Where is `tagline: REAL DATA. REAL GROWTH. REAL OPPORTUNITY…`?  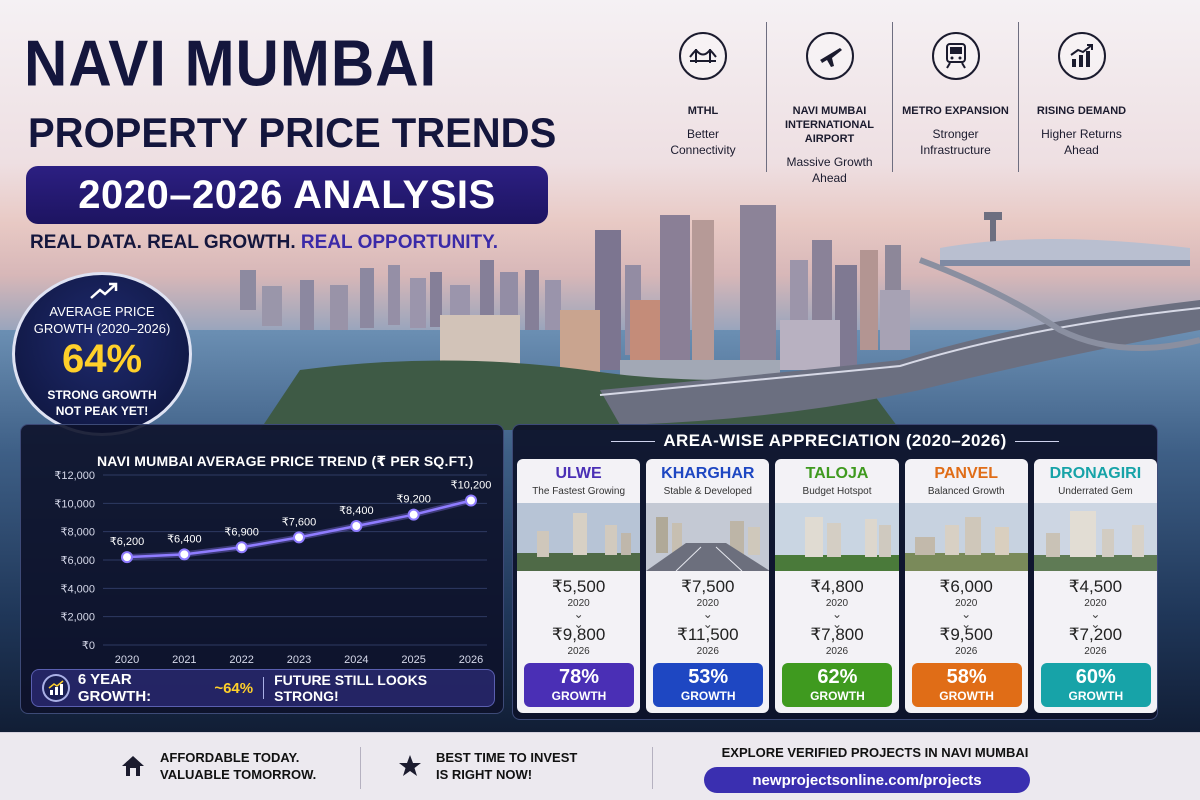
tagline: REAL DATA. REAL GROWTH. REAL OPPORTUNITY… is located at coordinates (264, 243).